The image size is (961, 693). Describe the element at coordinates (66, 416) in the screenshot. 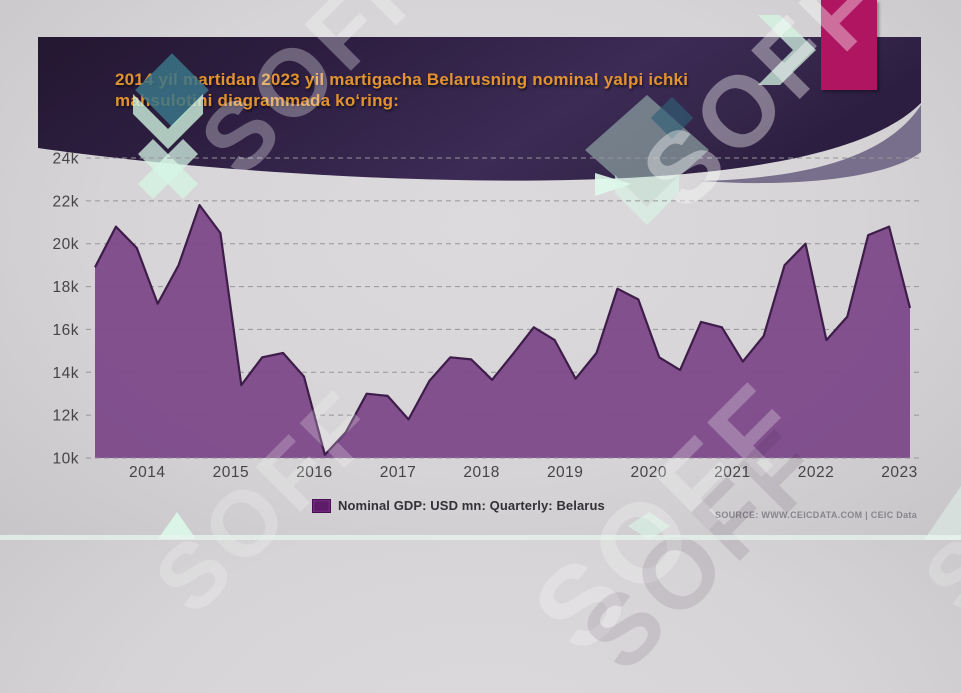

I see `y-axis-label-12k: 12k` at that location.